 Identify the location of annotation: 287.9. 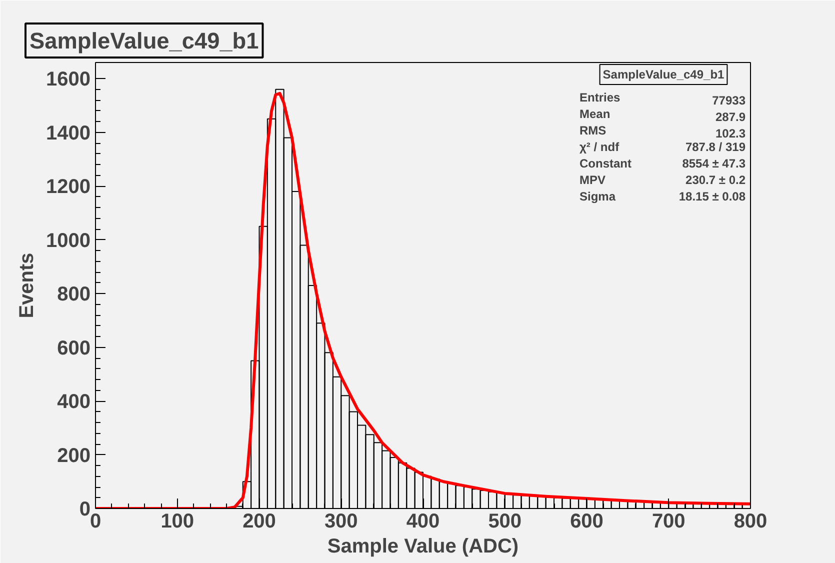
(730, 117).